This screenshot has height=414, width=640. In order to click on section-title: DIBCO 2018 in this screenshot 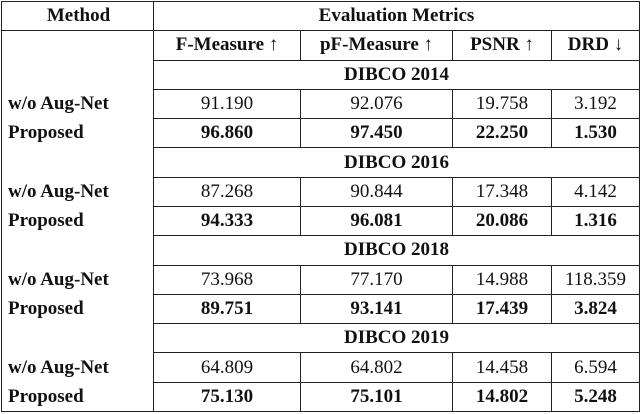, I will do `click(396, 250)`.